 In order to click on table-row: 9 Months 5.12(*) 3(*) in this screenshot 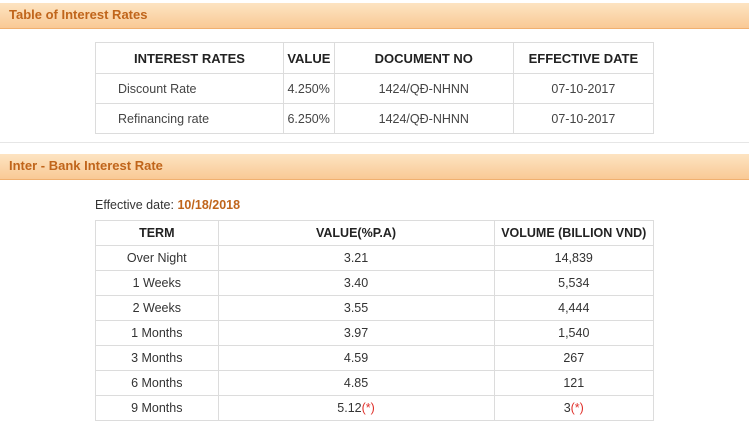, I will do `click(375, 408)`.